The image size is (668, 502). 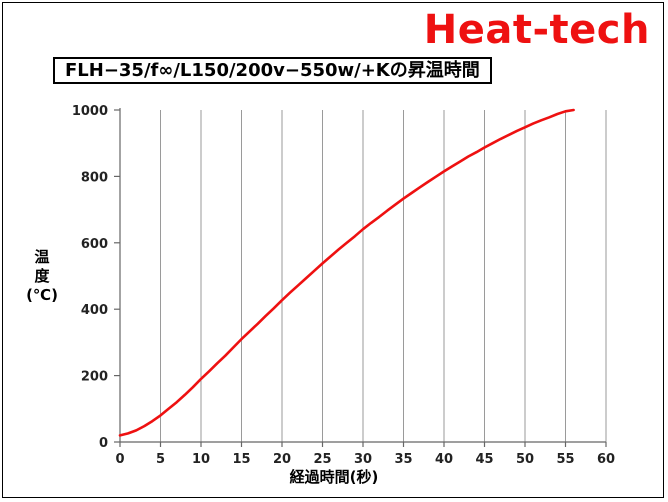 I want to click on x-tick-label: 20, so click(x=282, y=459).